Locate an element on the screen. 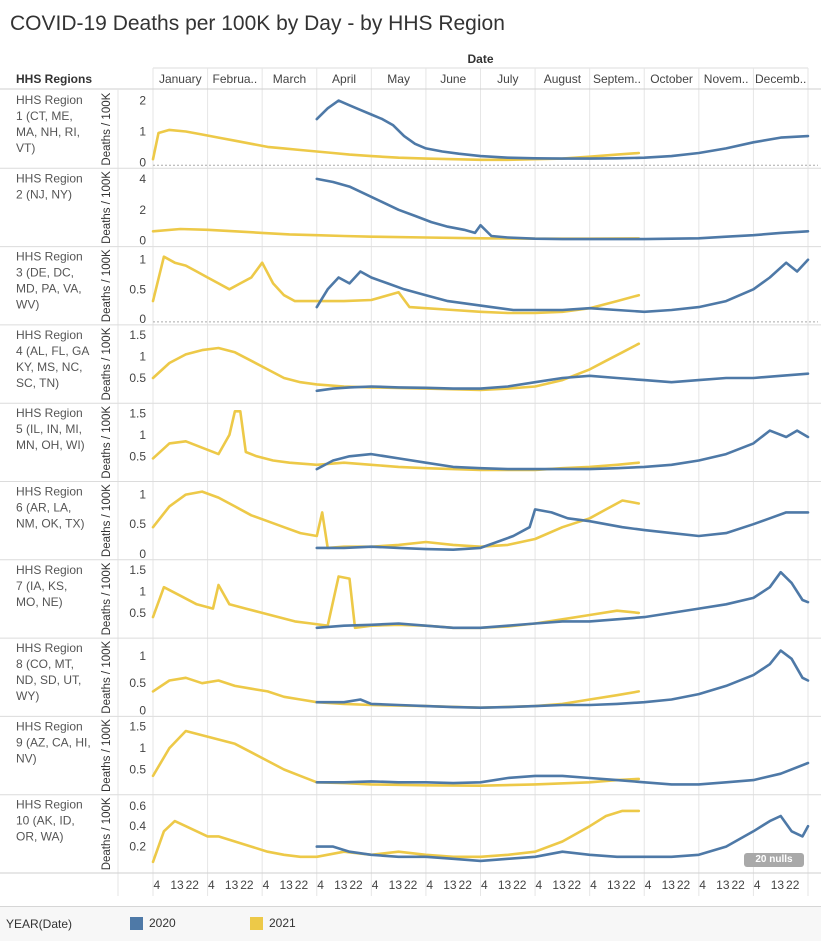  month-label: October is located at coordinates (671, 79).